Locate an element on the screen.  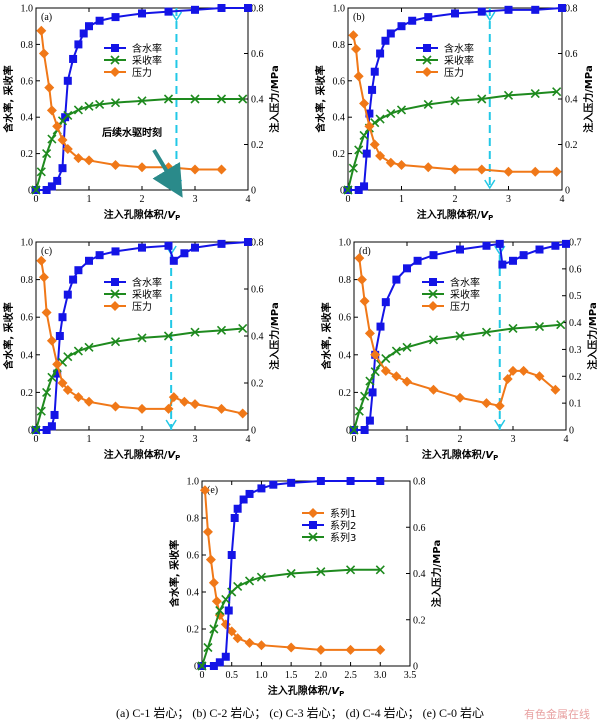
legend-label: 系列2 is located at coordinates (343, 525).